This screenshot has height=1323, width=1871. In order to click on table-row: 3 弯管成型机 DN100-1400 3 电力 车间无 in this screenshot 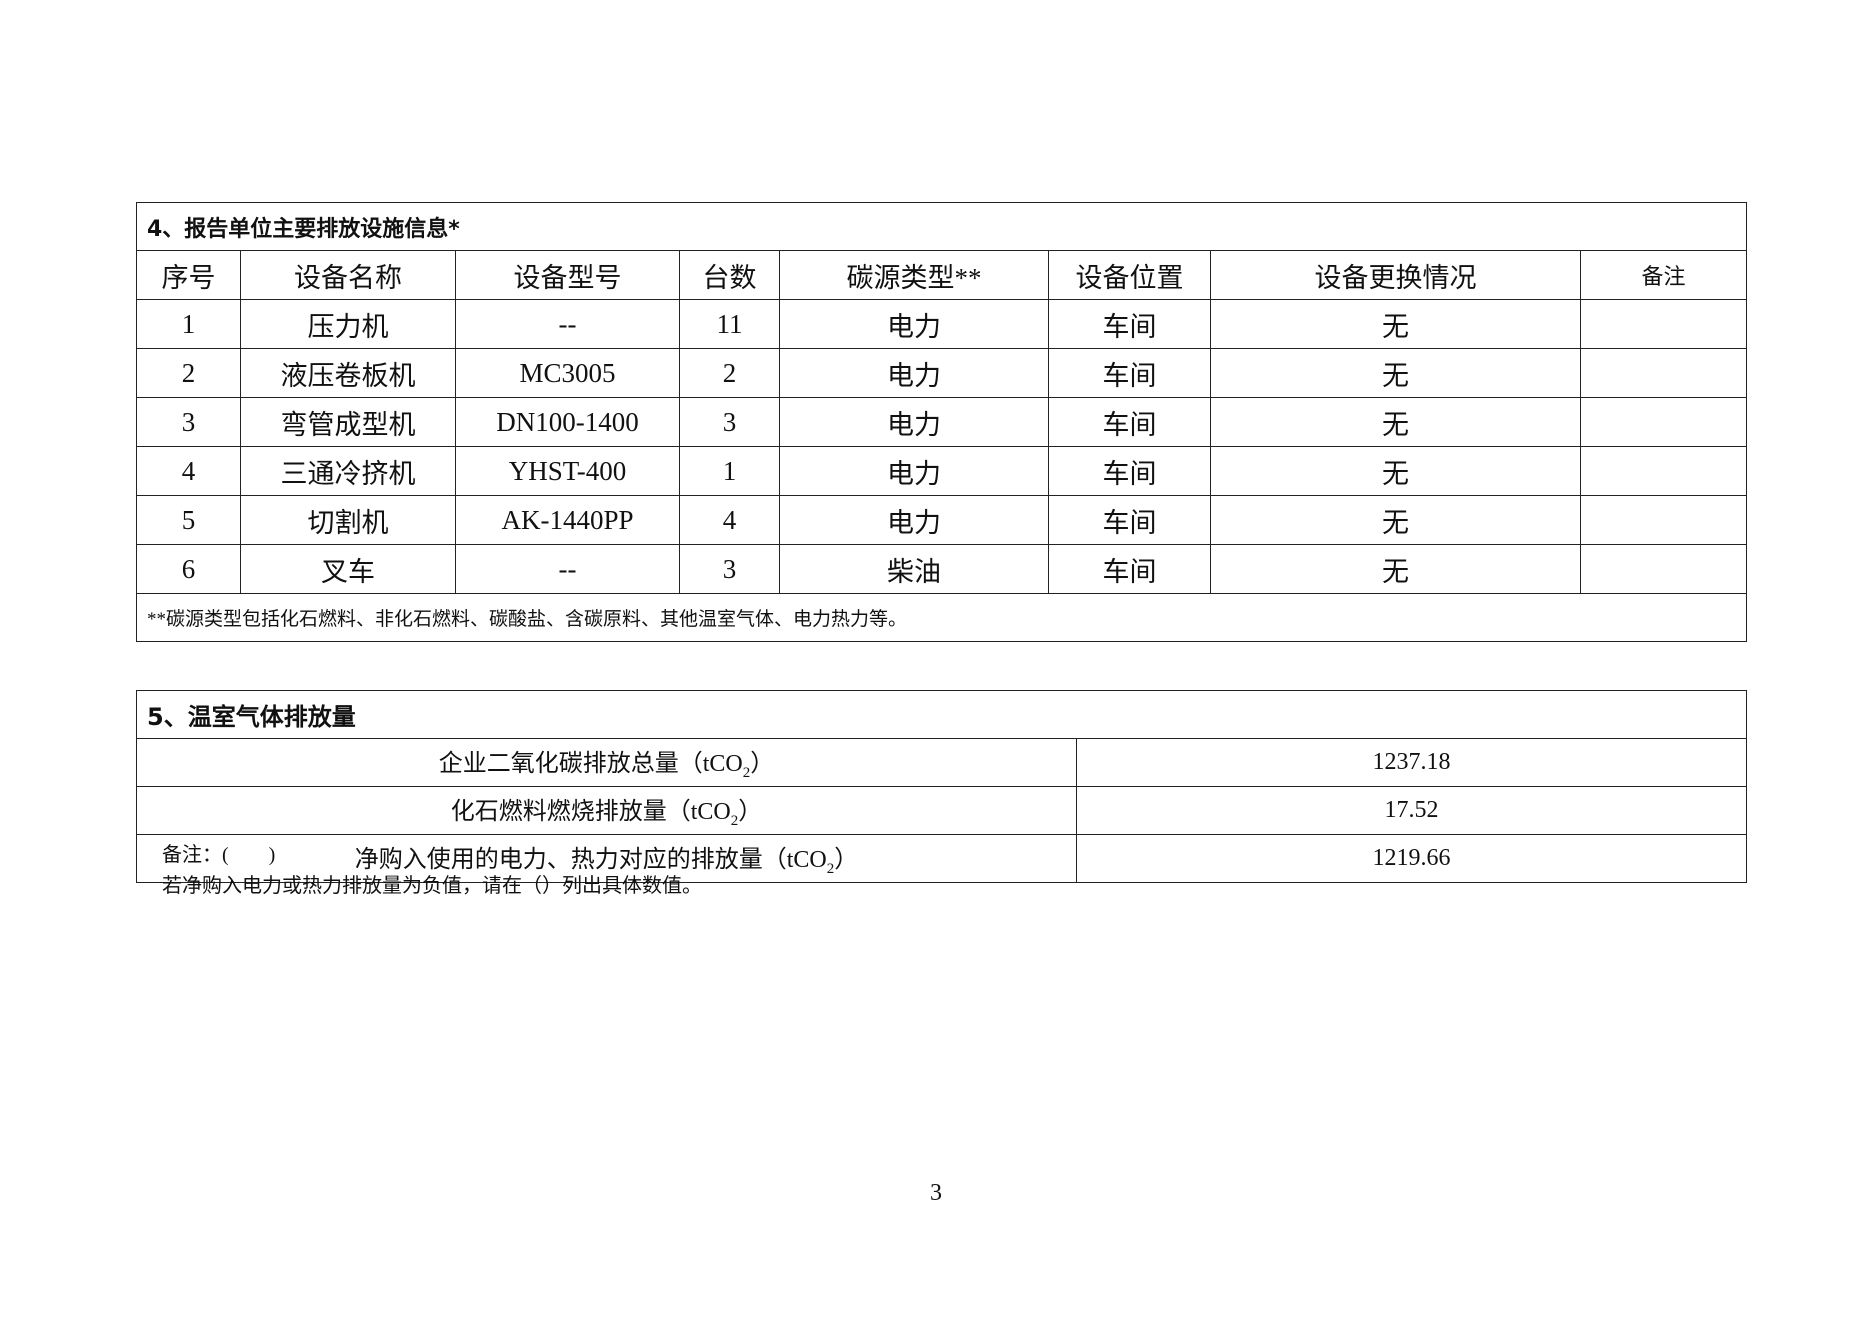, I will do `click(942, 422)`.